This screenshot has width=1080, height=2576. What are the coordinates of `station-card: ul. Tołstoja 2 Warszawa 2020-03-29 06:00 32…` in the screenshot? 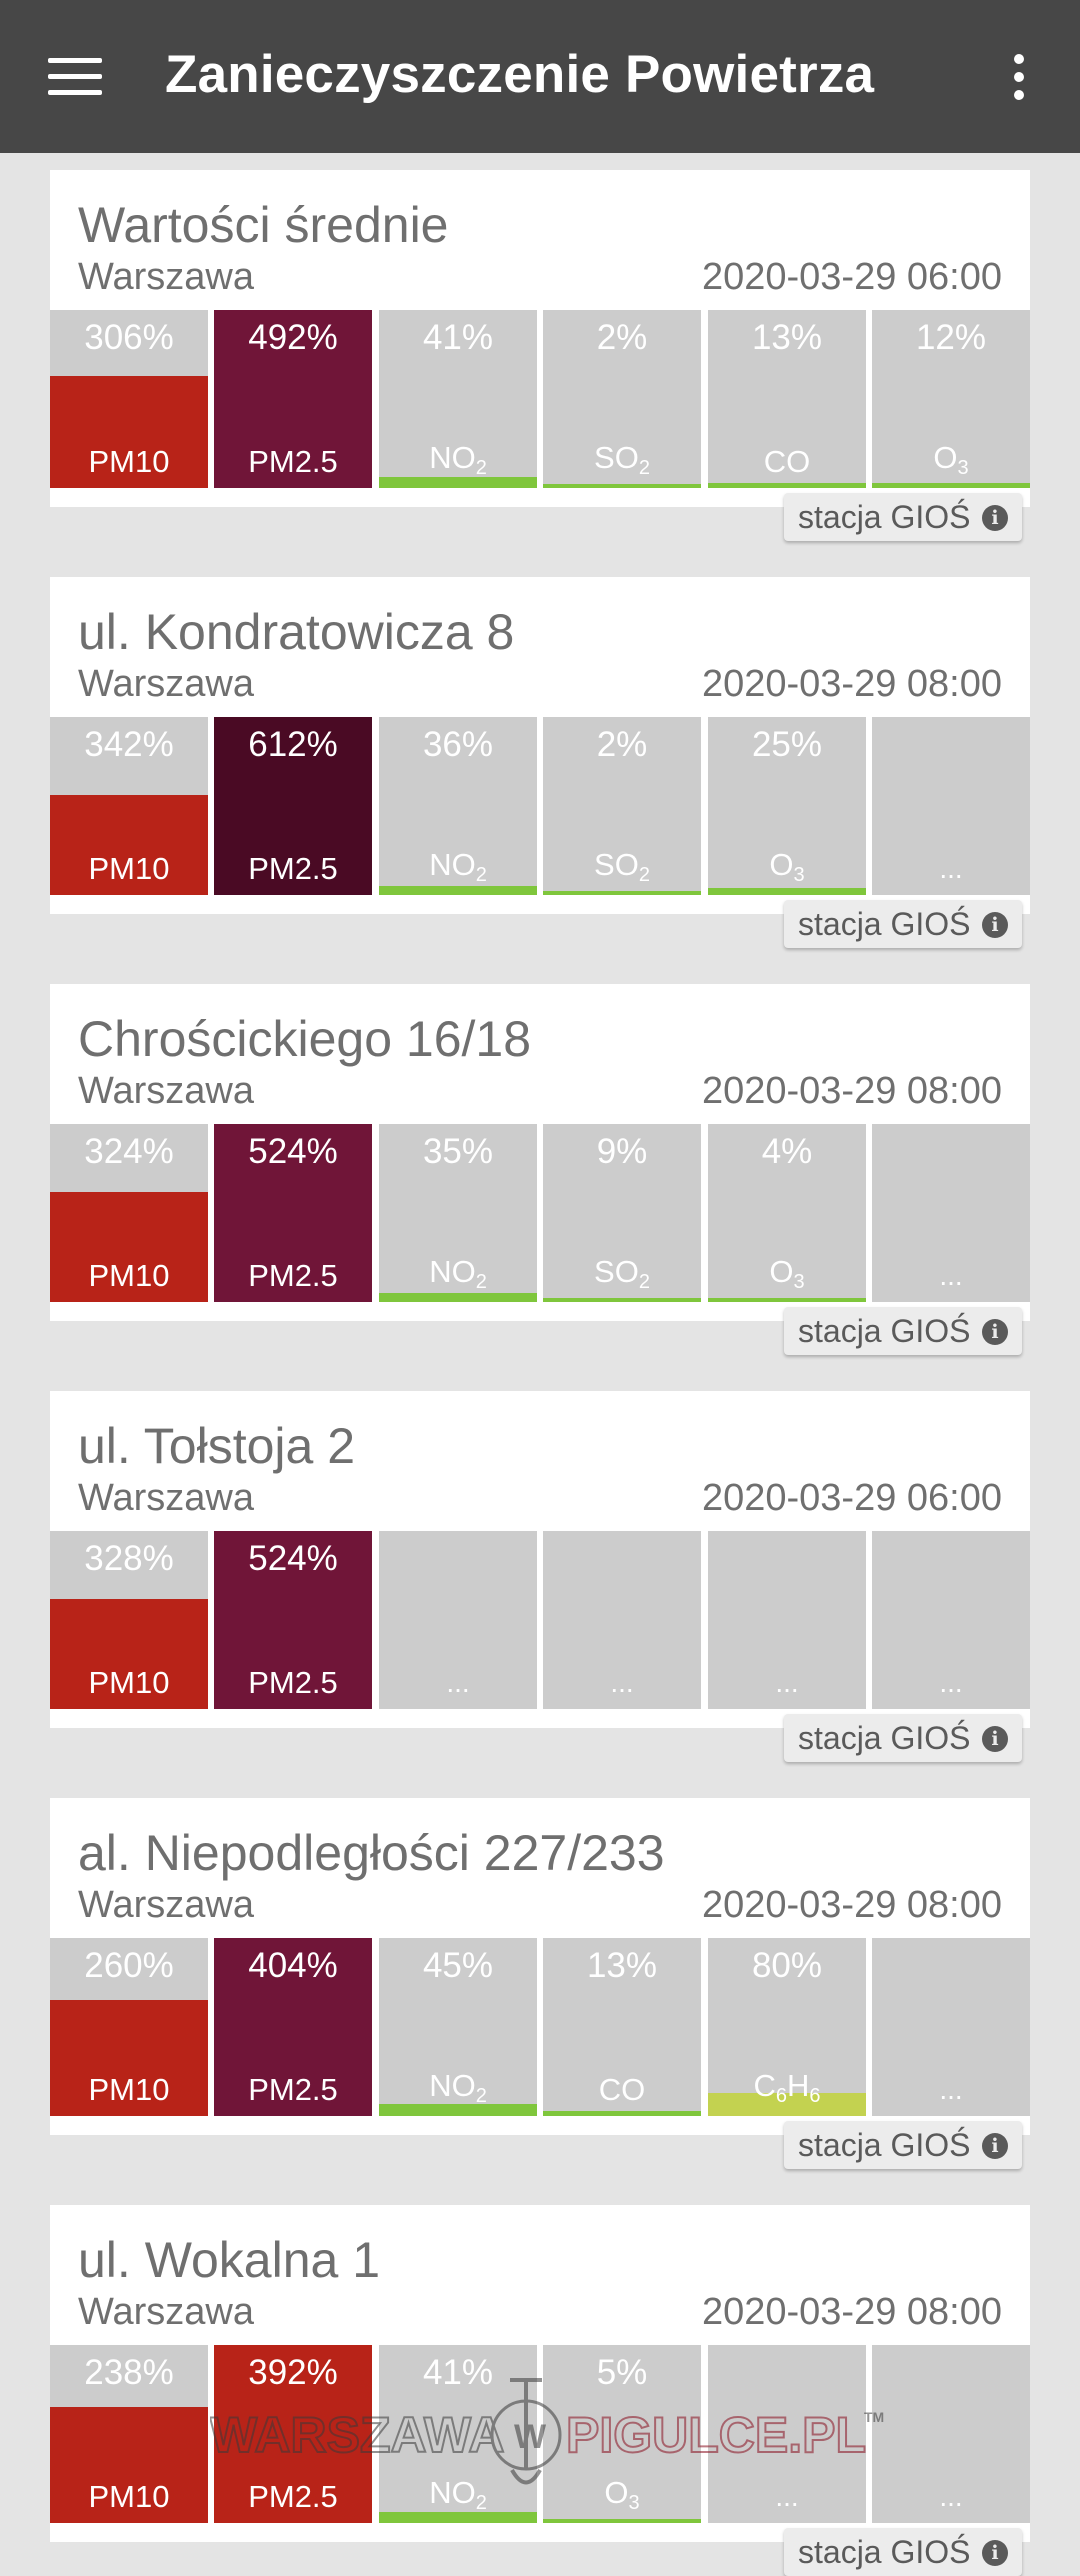 It's located at (540, 1576).